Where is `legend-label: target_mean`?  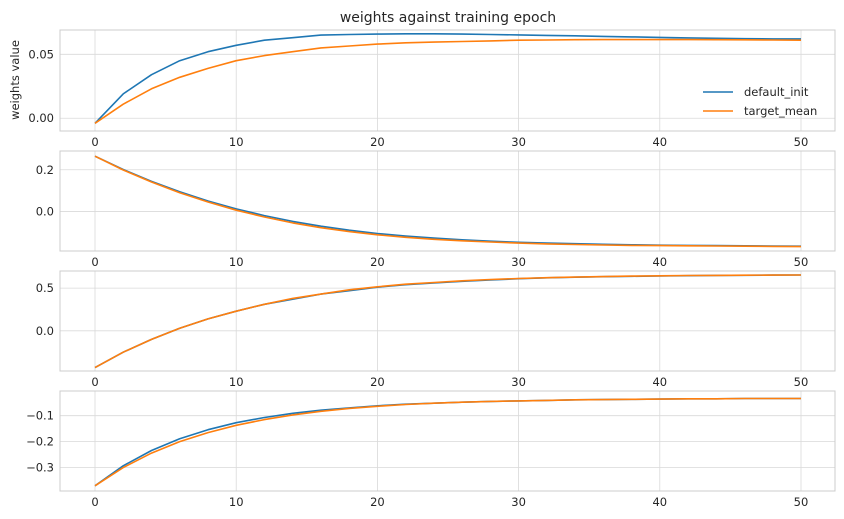
legend-label: target_mean is located at coordinates (780, 111).